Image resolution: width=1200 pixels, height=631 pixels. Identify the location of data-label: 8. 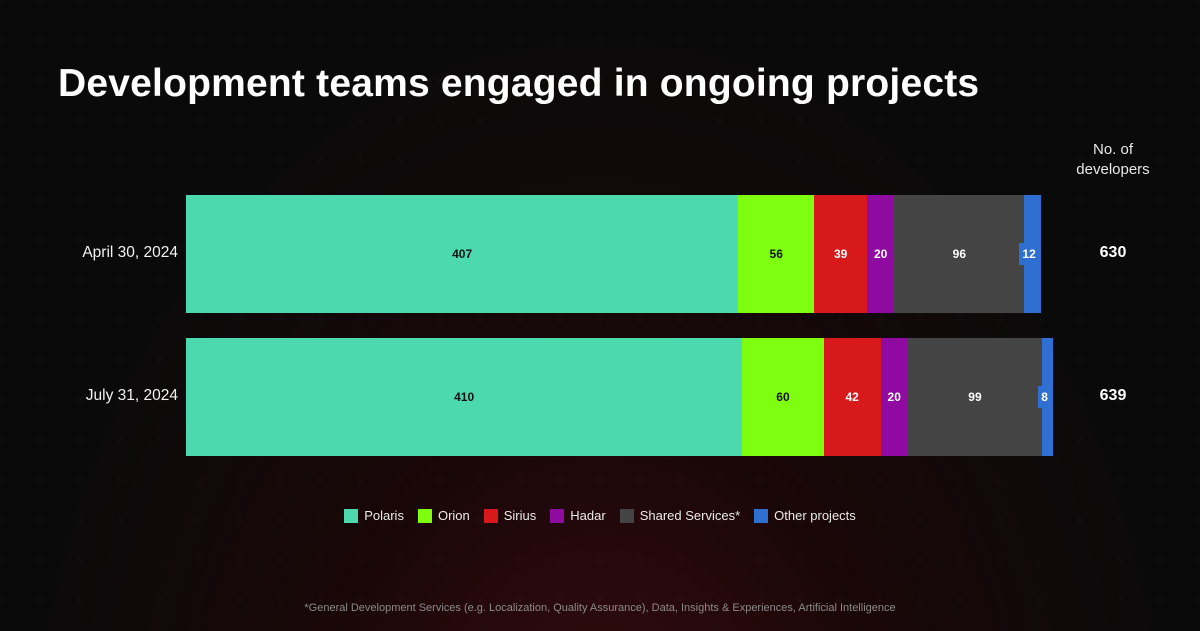
(1044, 397).